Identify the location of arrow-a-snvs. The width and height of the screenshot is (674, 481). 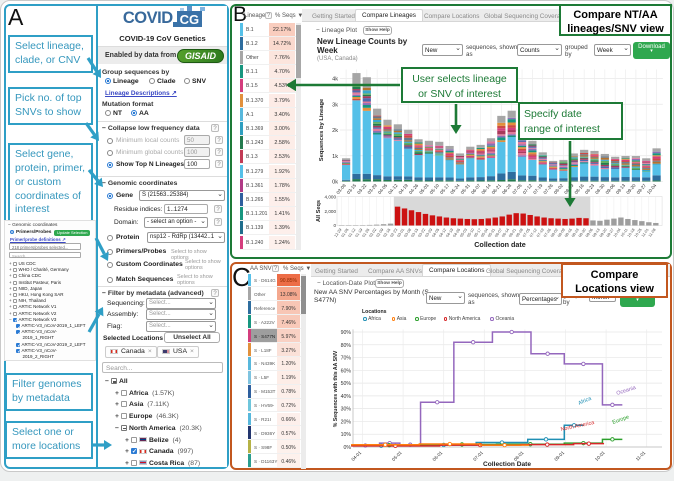
(90, 129).